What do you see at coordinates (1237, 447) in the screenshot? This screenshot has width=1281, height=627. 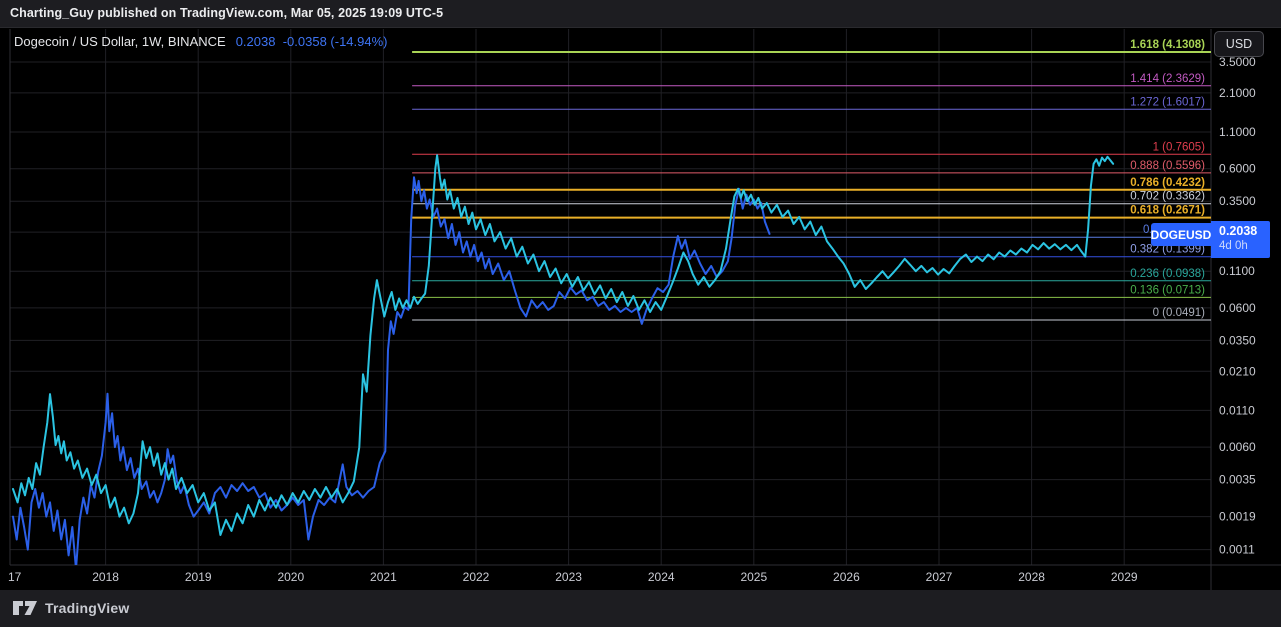 I see `price-tick-0.0060: 0.0060` at bounding box center [1237, 447].